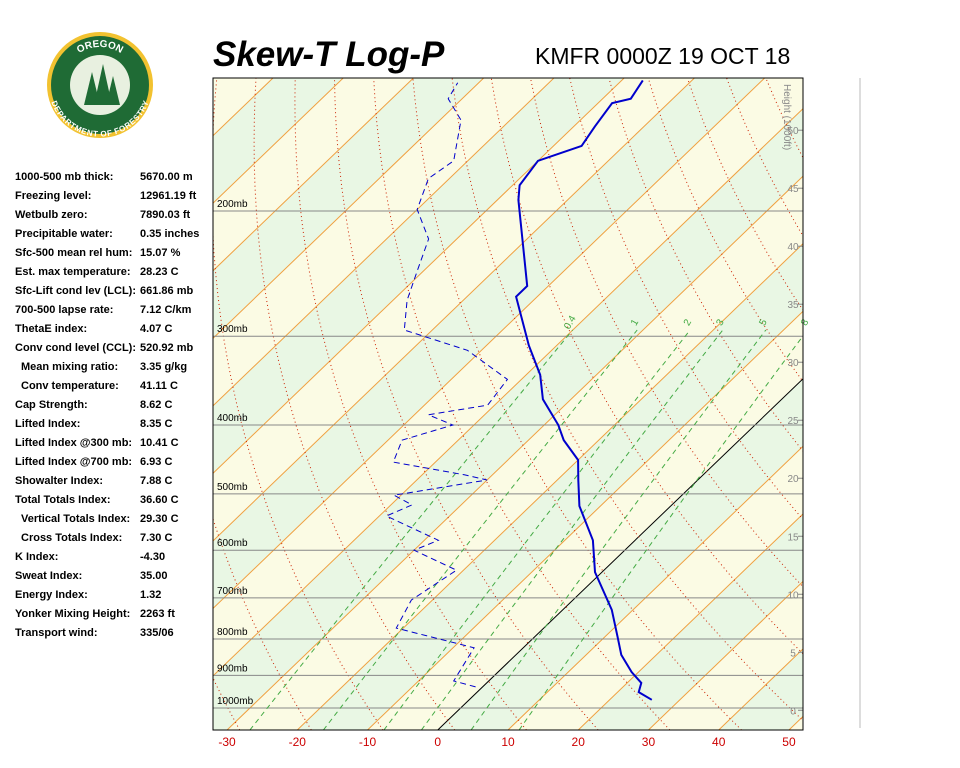 This screenshot has height=768, width=960. What do you see at coordinates (51, 215) in the screenshot?
I see `index-label: Wetbulb zero:` at bounding box center [51, 215].